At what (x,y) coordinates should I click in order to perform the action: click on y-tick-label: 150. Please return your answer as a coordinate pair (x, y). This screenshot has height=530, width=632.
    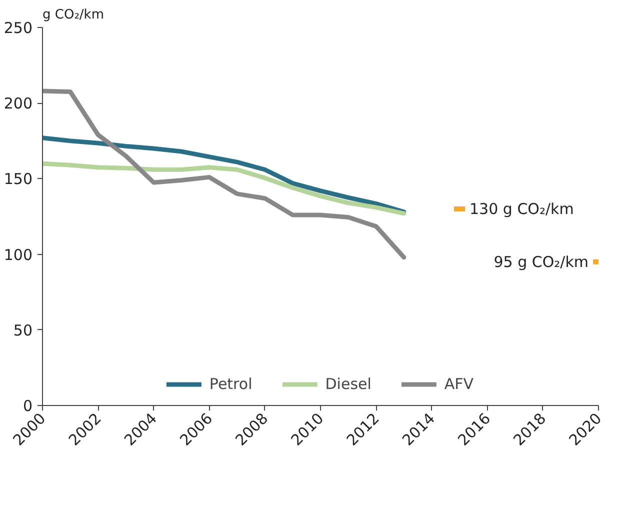
    Looking at the image, I should click on (18, 179).